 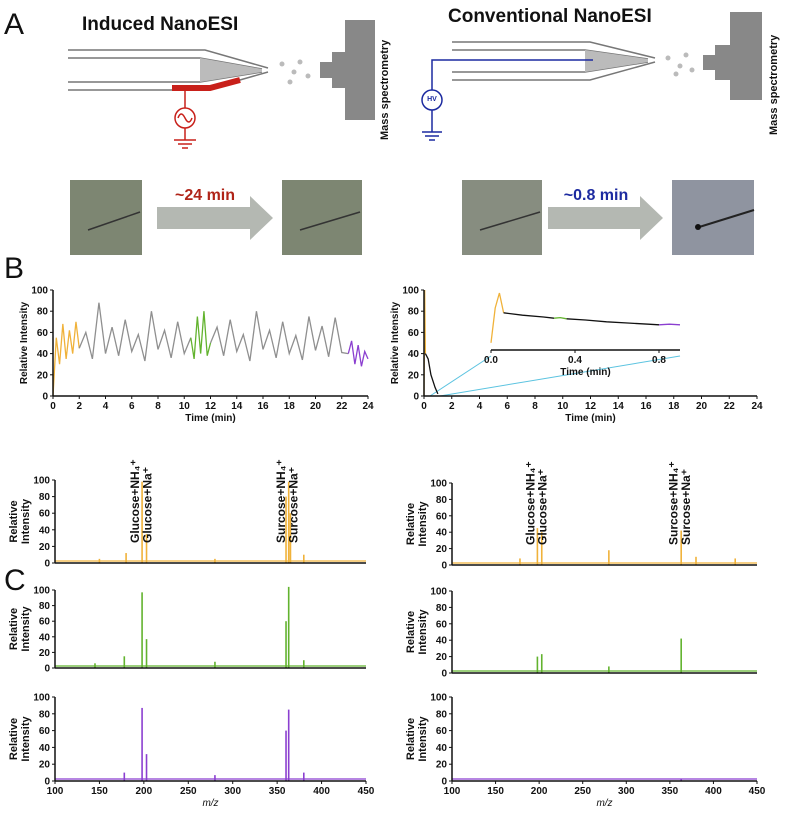 I want to click on x-tick-label: 16, so click(x=646, y=406).